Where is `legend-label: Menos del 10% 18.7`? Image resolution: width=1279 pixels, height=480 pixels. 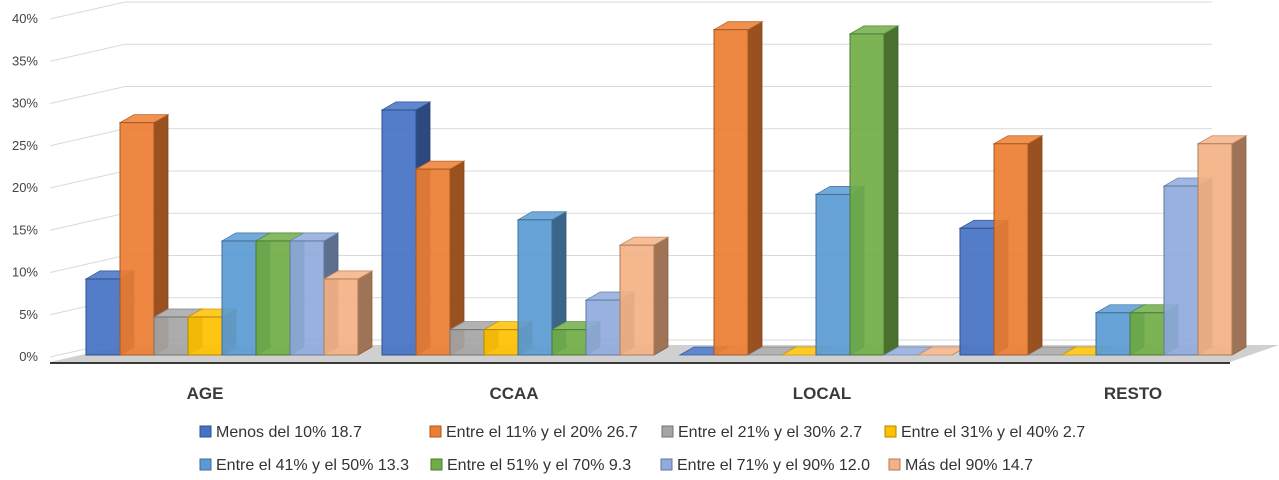
legend-label: Menos del 10% 18.7 is located at coordinates (289, 432).